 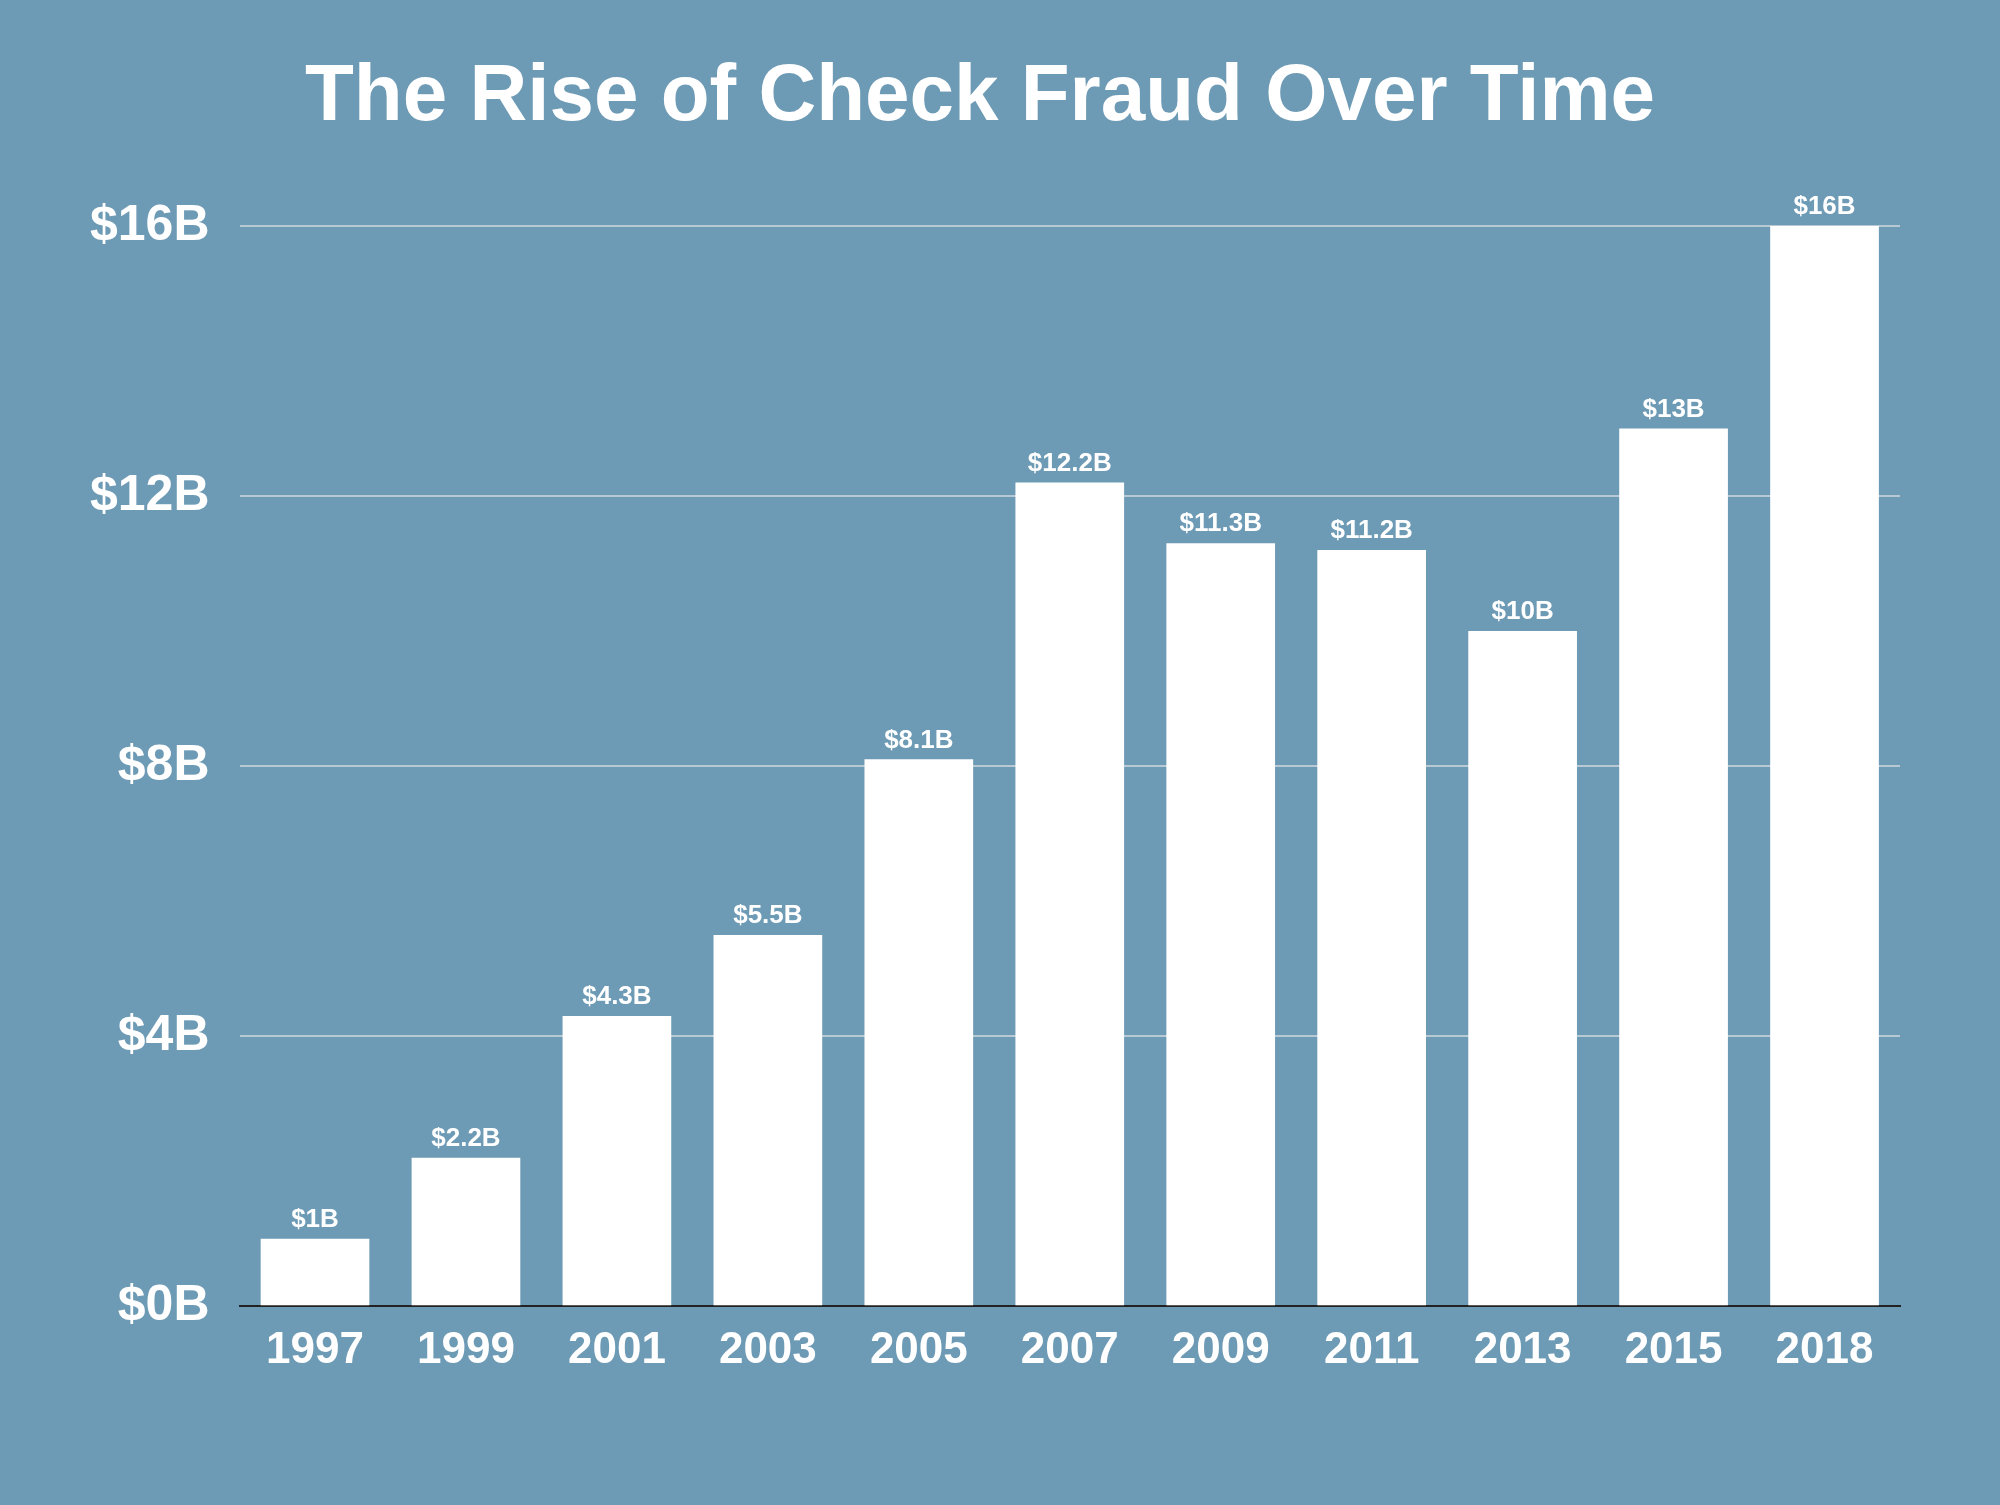 I want to click on x-tick-label: 1999, so click(x=466, y=1347).